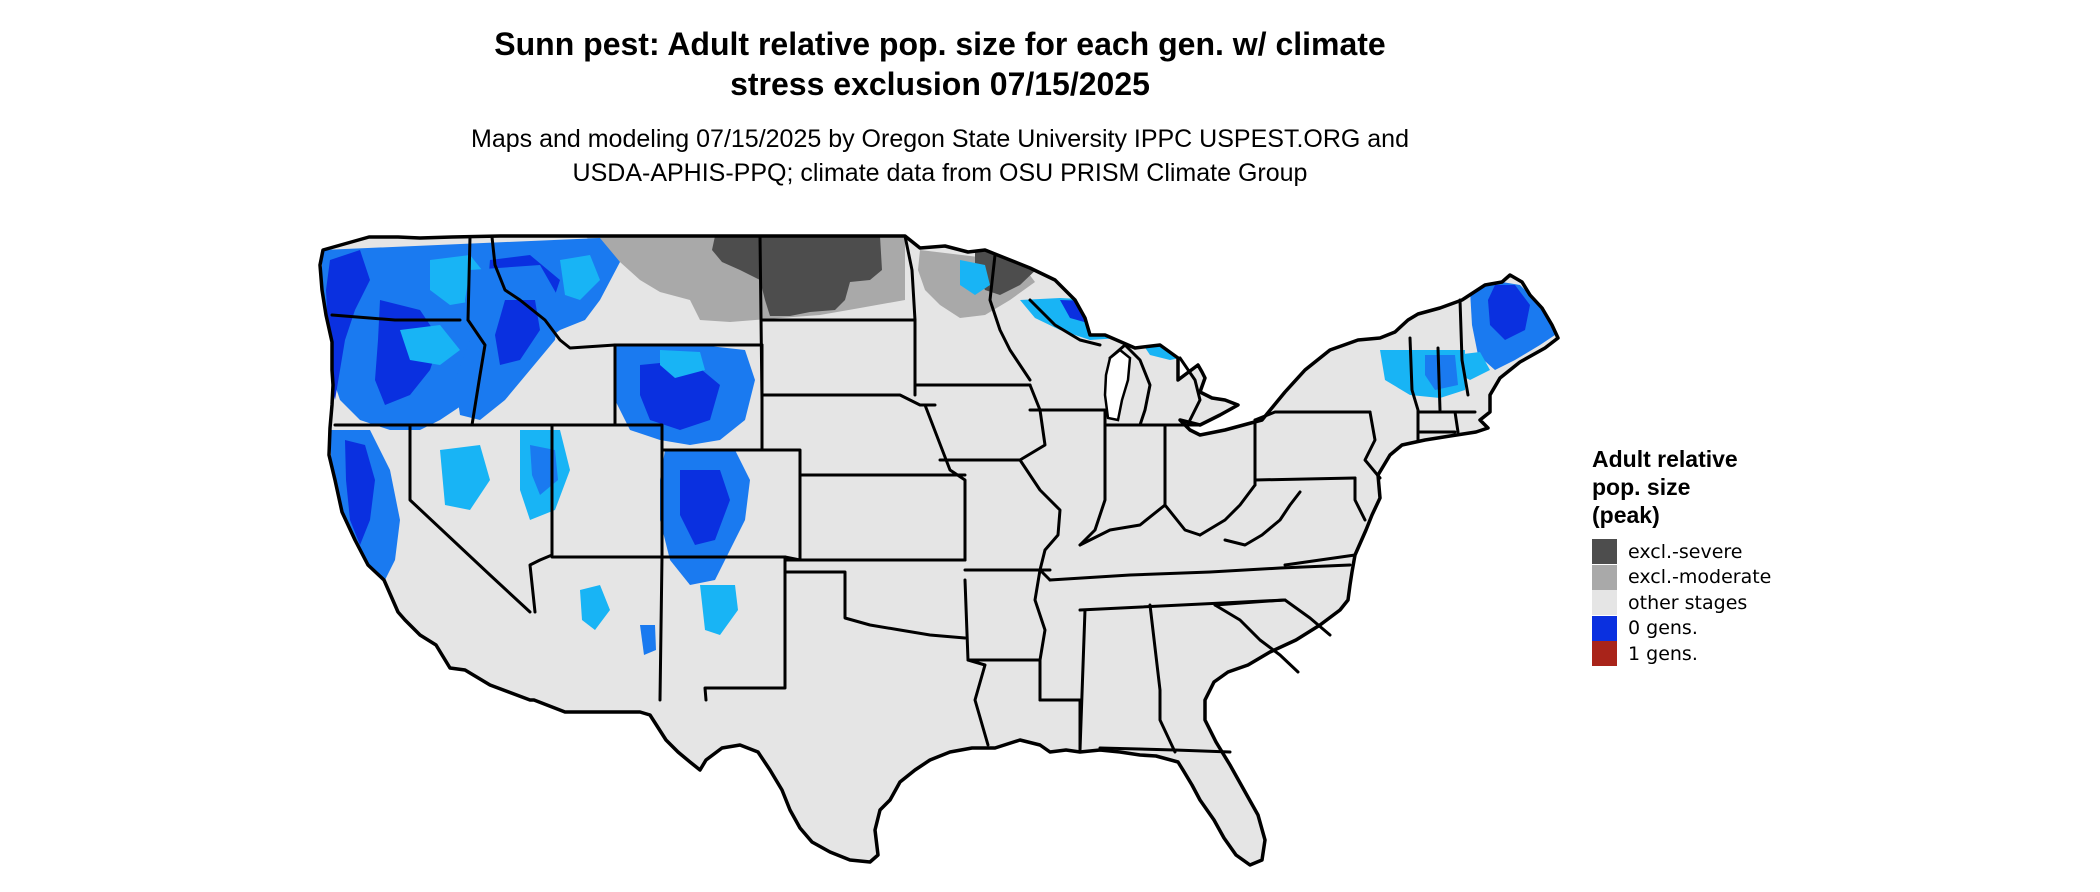  I want to click on border-wa-or, so click(396, 317).